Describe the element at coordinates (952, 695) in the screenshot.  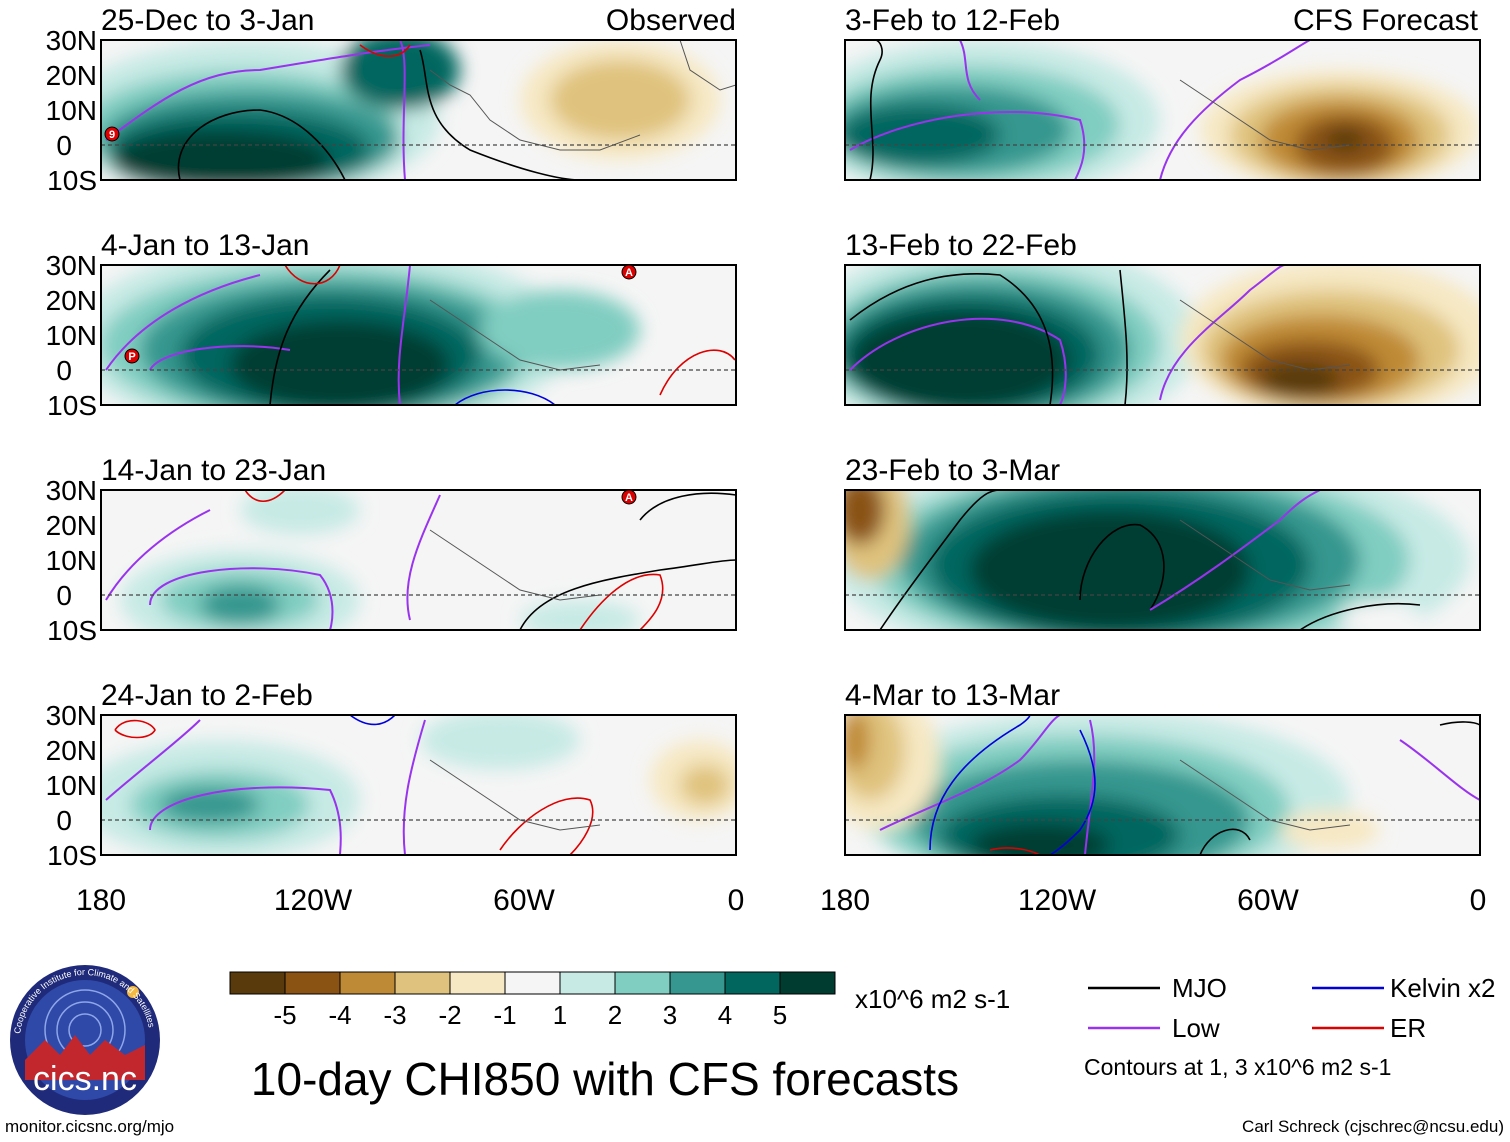
I see `panel-right-3-date: 4-Mar to 13-Mar` at that location.